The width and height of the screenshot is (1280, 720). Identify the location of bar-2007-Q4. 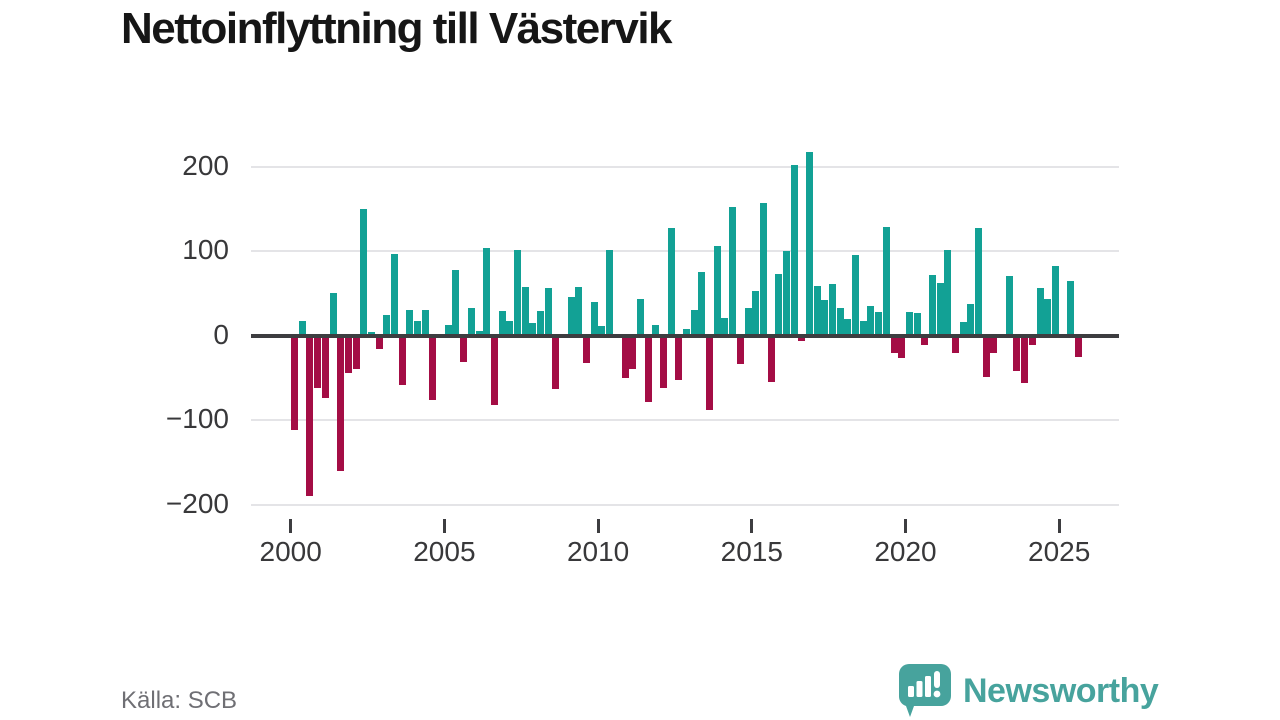
(533, 329).